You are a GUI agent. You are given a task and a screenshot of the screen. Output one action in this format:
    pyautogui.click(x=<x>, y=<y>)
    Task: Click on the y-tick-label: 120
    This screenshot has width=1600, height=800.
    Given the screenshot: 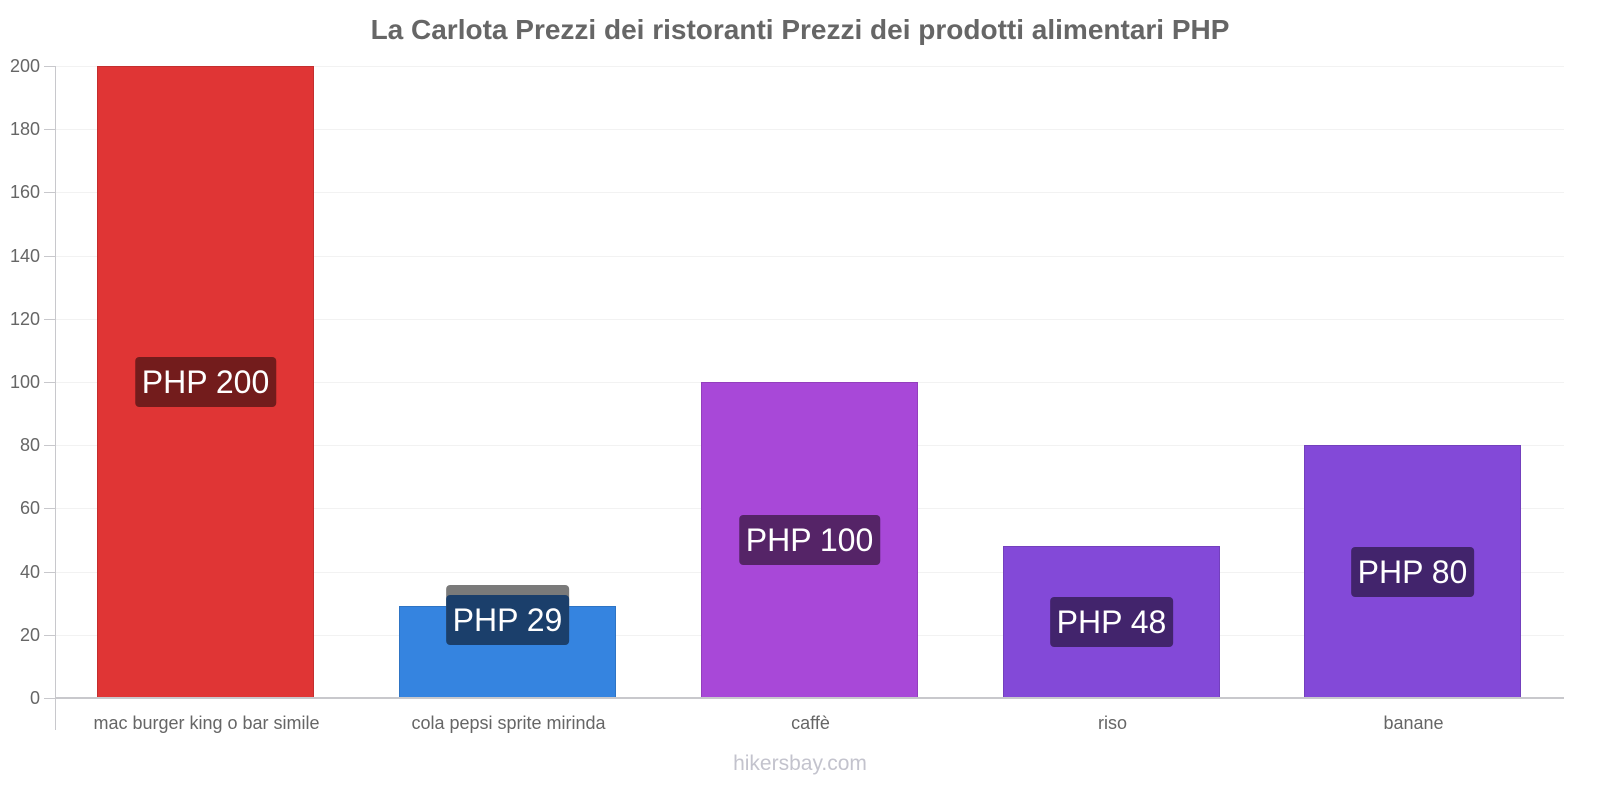 What is the action you would take?
    pyautogui.click(x=24, y=318)
    